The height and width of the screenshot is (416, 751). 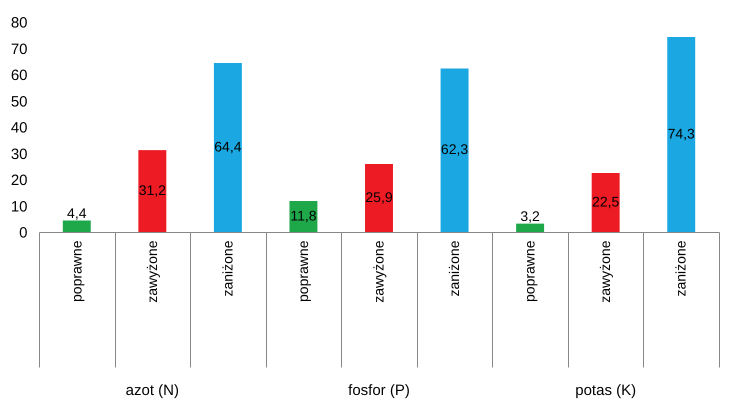 I want to click on text: fosfor (P), so click(x=379, y=390).